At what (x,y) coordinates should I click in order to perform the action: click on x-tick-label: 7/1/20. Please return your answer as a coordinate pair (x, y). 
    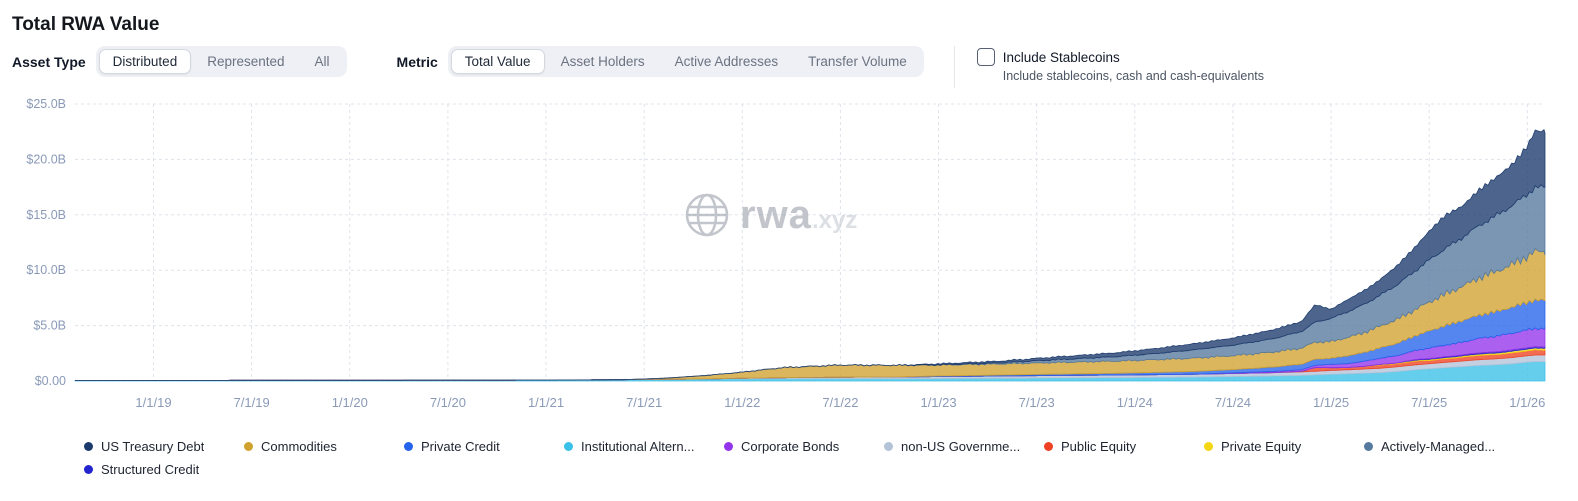
    Looking at the image, I should click on (448, 402).